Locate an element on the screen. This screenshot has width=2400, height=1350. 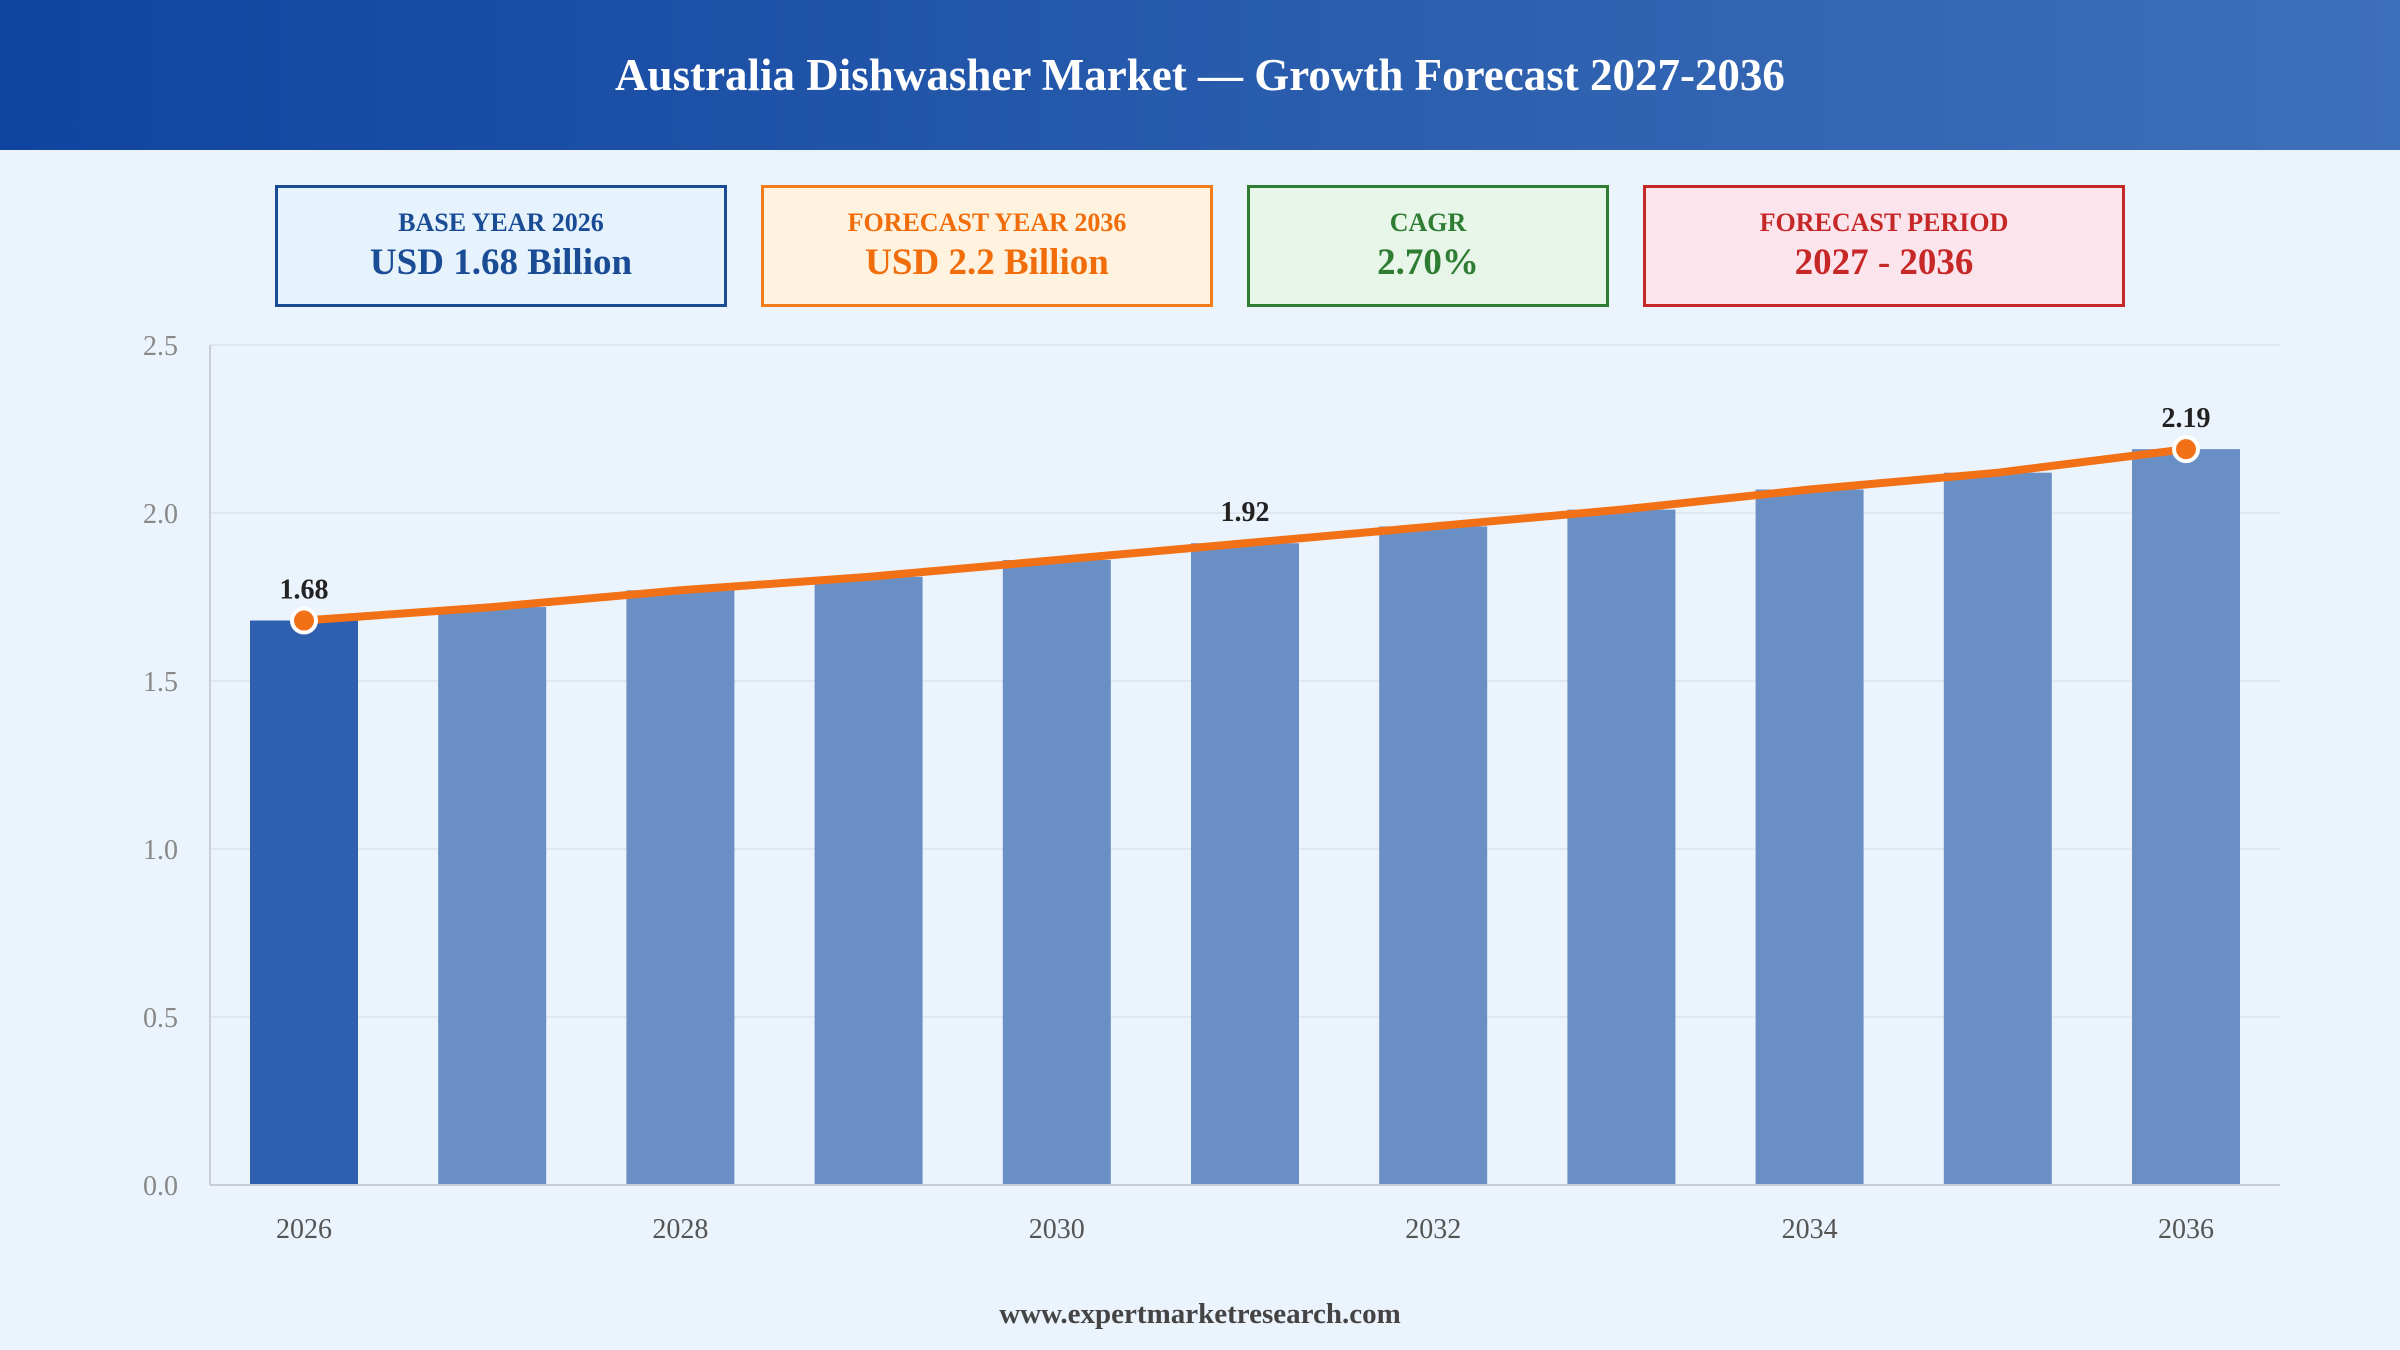
kpi-base-value: USD 1.68 Billion is located at coordinates (501, 262).